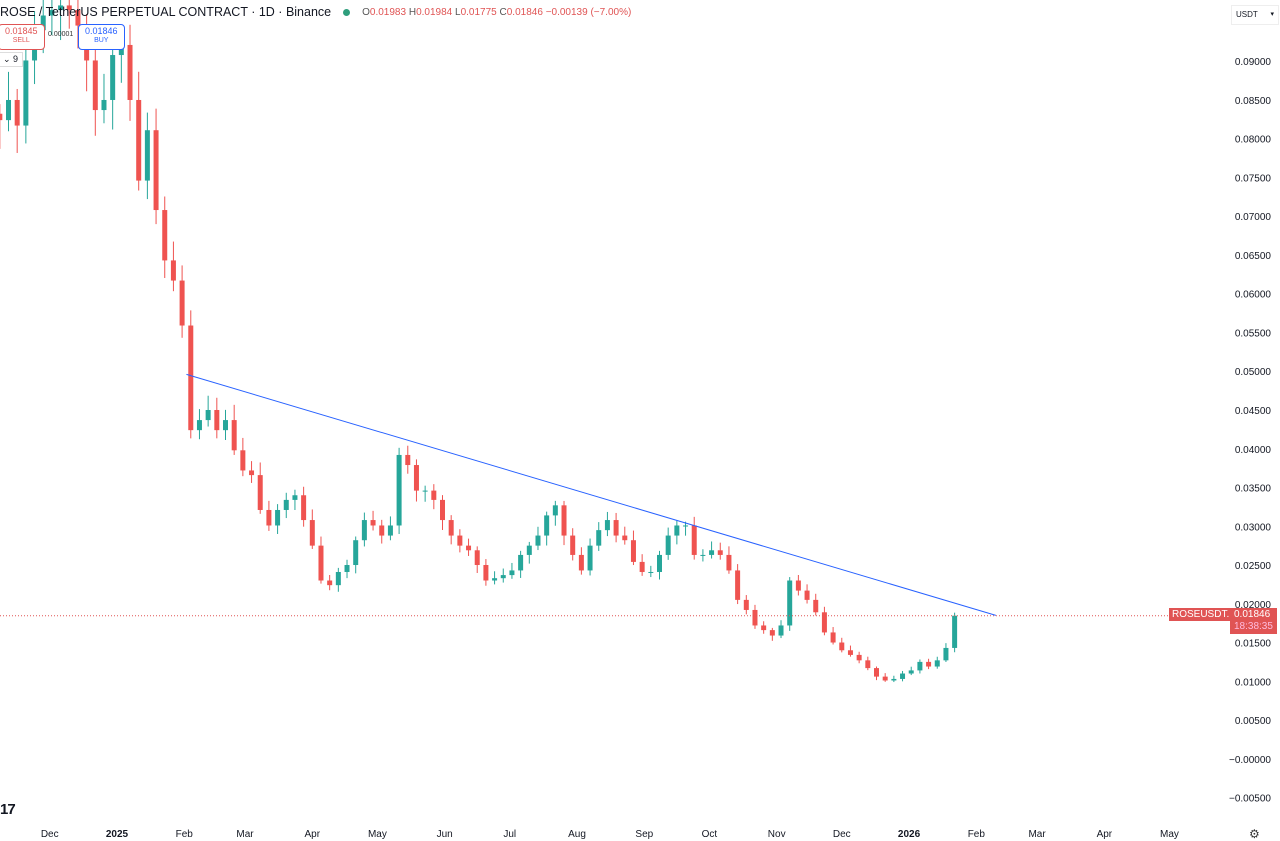 This screenshot has height=841, width=1280. Describe the element at coordinates (1253, 605) in the screenshot. I see `y-tick-label: 0.02000` at that location.